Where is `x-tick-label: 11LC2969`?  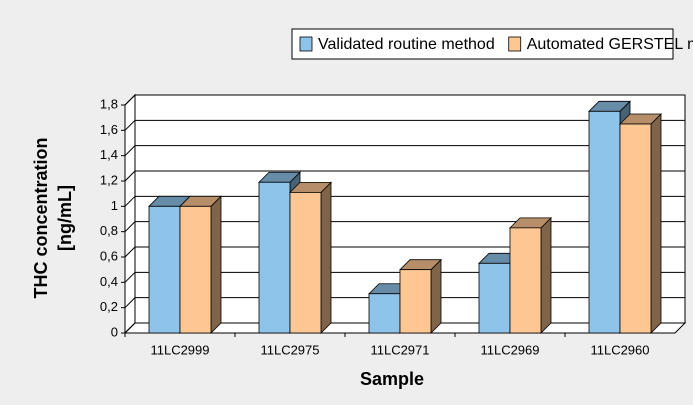
x-tick-label: 11LC2969 is located at coordinates (509, 349).